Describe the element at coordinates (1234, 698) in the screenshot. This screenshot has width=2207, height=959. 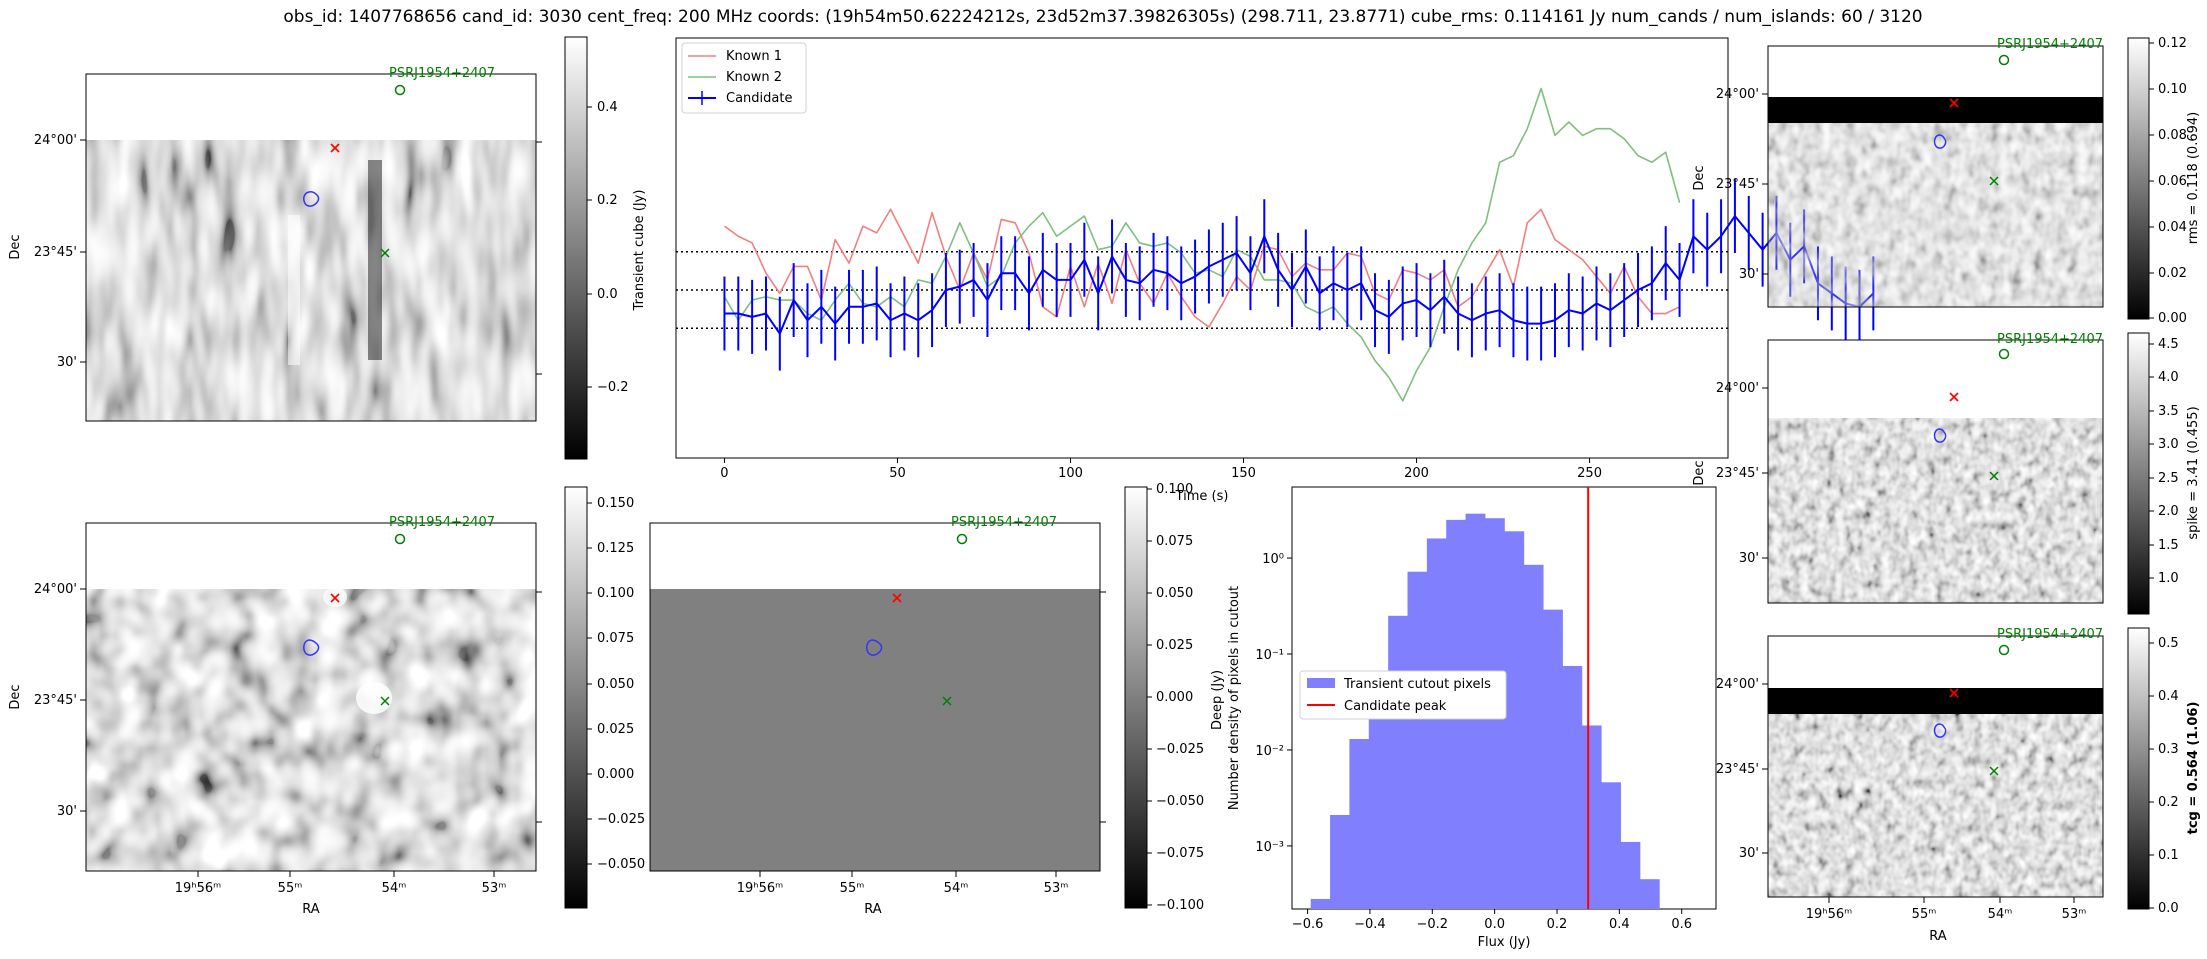
I see `histogram-ylabel: Number density of pixels in cutout` at that location.